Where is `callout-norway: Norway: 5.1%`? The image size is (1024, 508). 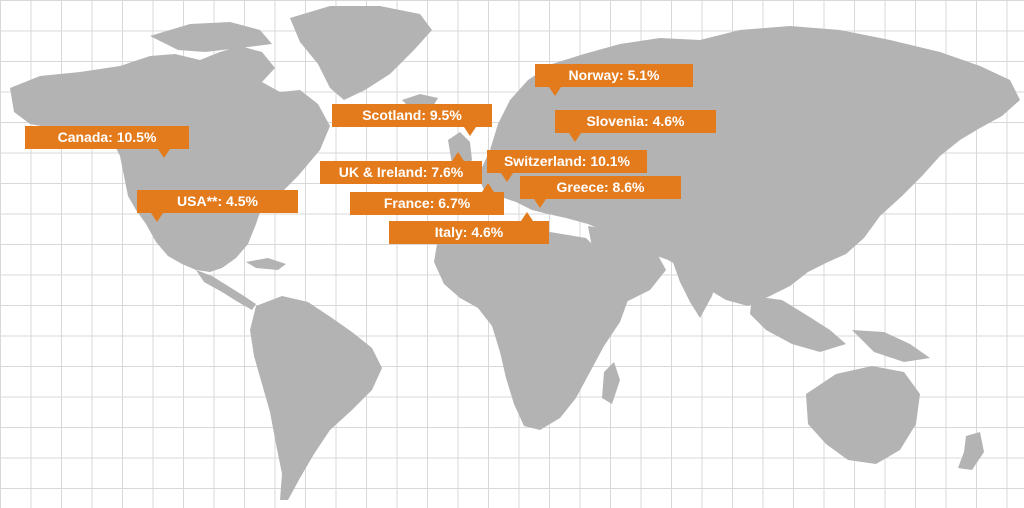 callout-norway: Norway: 5.1% is located at coordinates (614, 80).